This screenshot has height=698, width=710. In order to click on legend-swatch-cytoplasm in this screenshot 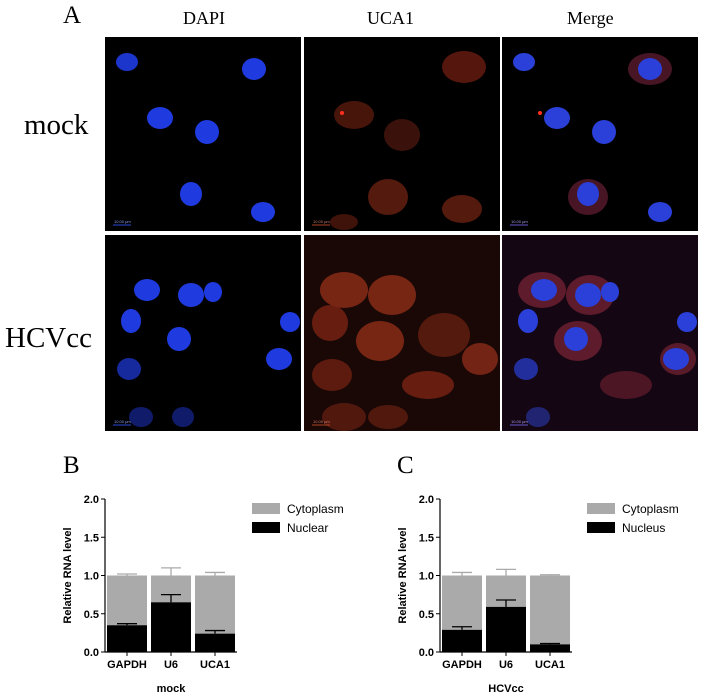, I will do `click(601, 508)`.